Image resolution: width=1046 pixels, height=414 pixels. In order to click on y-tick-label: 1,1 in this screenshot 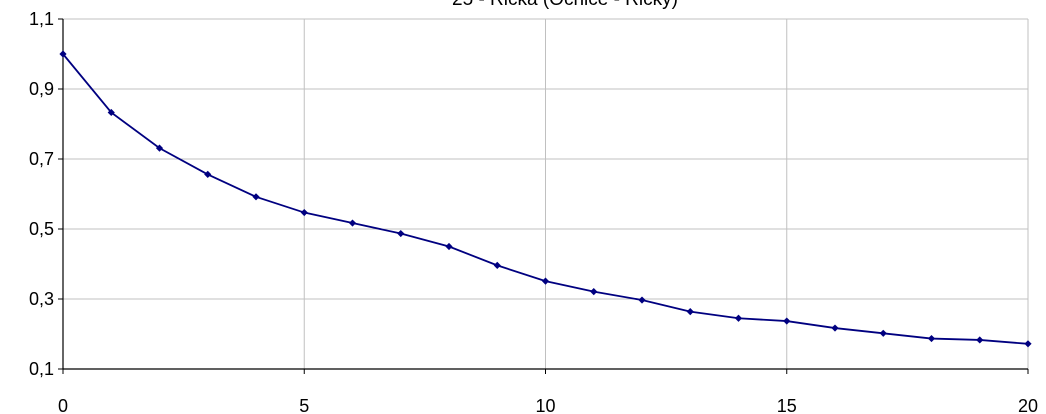, I will do `click(41, 19)`.